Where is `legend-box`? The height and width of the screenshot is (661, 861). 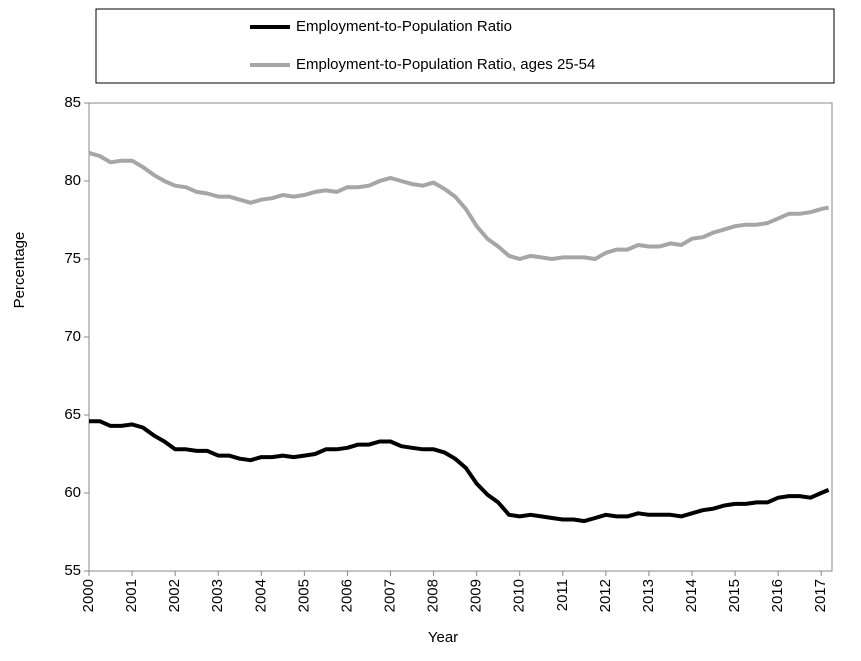
legend-box is located at coordinates (465, 46).